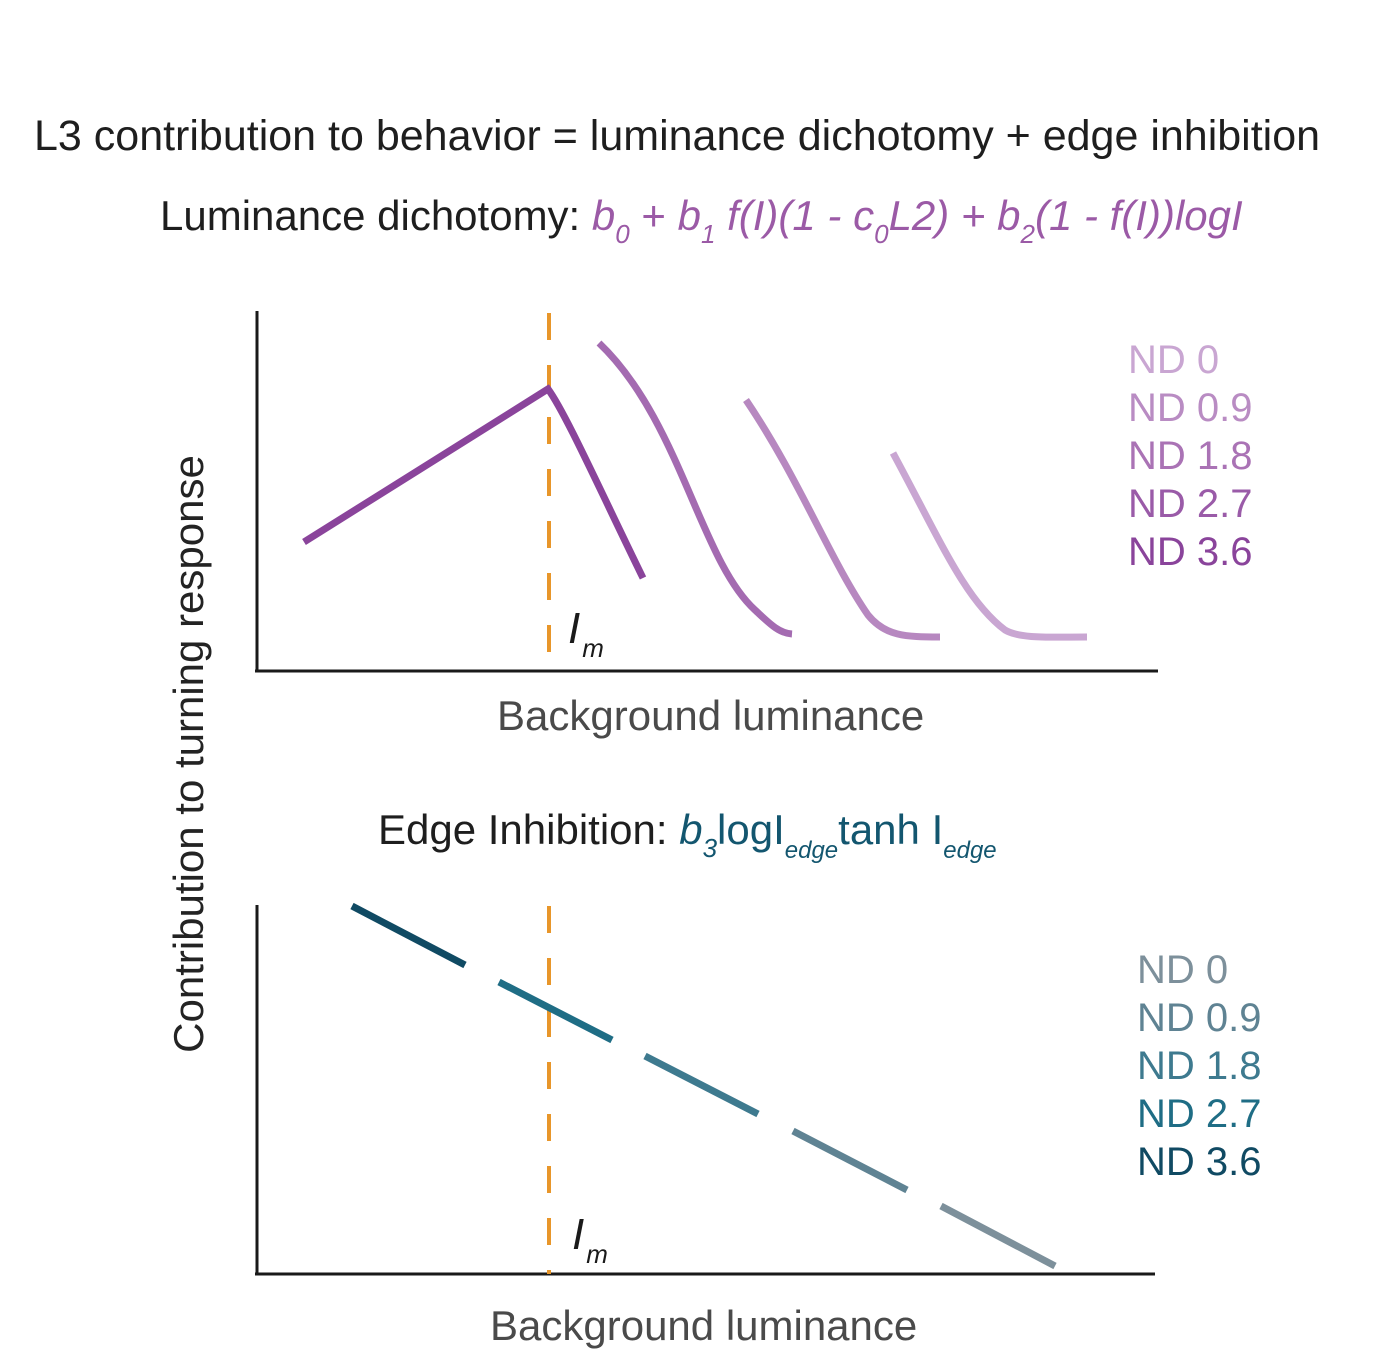 The image size is (1397, 1351). I want to click on edge-formula-label: Edge Inhibition:, so click(529, 829).